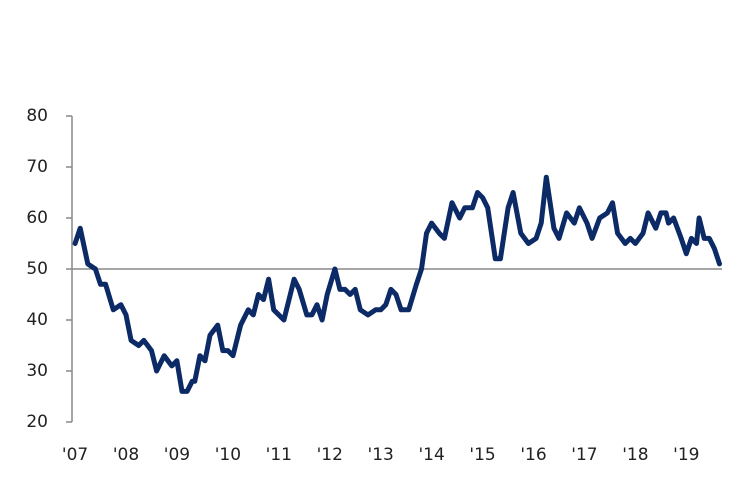 The image size is (750, 500). What do you see at coordinates (330, 455) in the screenshot?
I see `x-tick-label: '12` at bounding box center [330, 455].